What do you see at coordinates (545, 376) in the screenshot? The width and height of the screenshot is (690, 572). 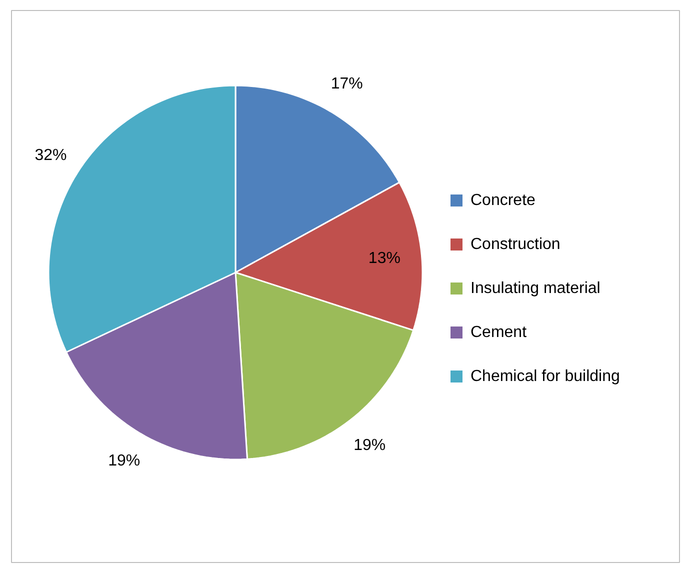 I see `legend-label: Chemical for building` at bounding box center [545, 376].